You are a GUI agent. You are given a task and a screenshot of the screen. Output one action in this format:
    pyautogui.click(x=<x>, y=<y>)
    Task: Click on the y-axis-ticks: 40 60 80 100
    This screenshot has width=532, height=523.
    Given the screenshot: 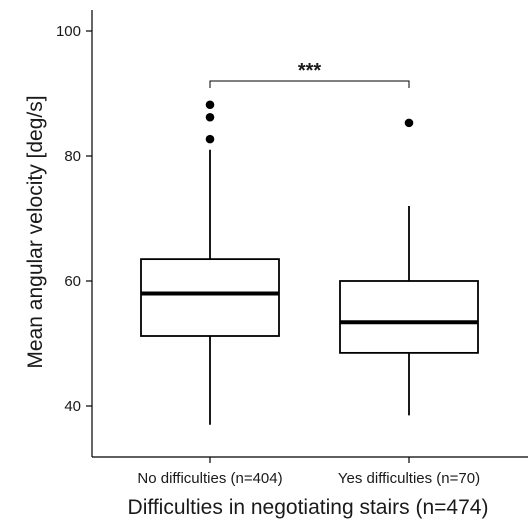 What is the action you would take?
    pyautogui.click(x=74, y=219)
    